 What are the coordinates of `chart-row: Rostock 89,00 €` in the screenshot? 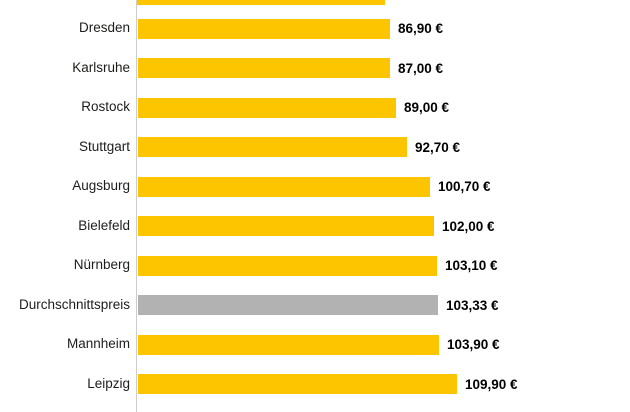 It's located at (315, 108).